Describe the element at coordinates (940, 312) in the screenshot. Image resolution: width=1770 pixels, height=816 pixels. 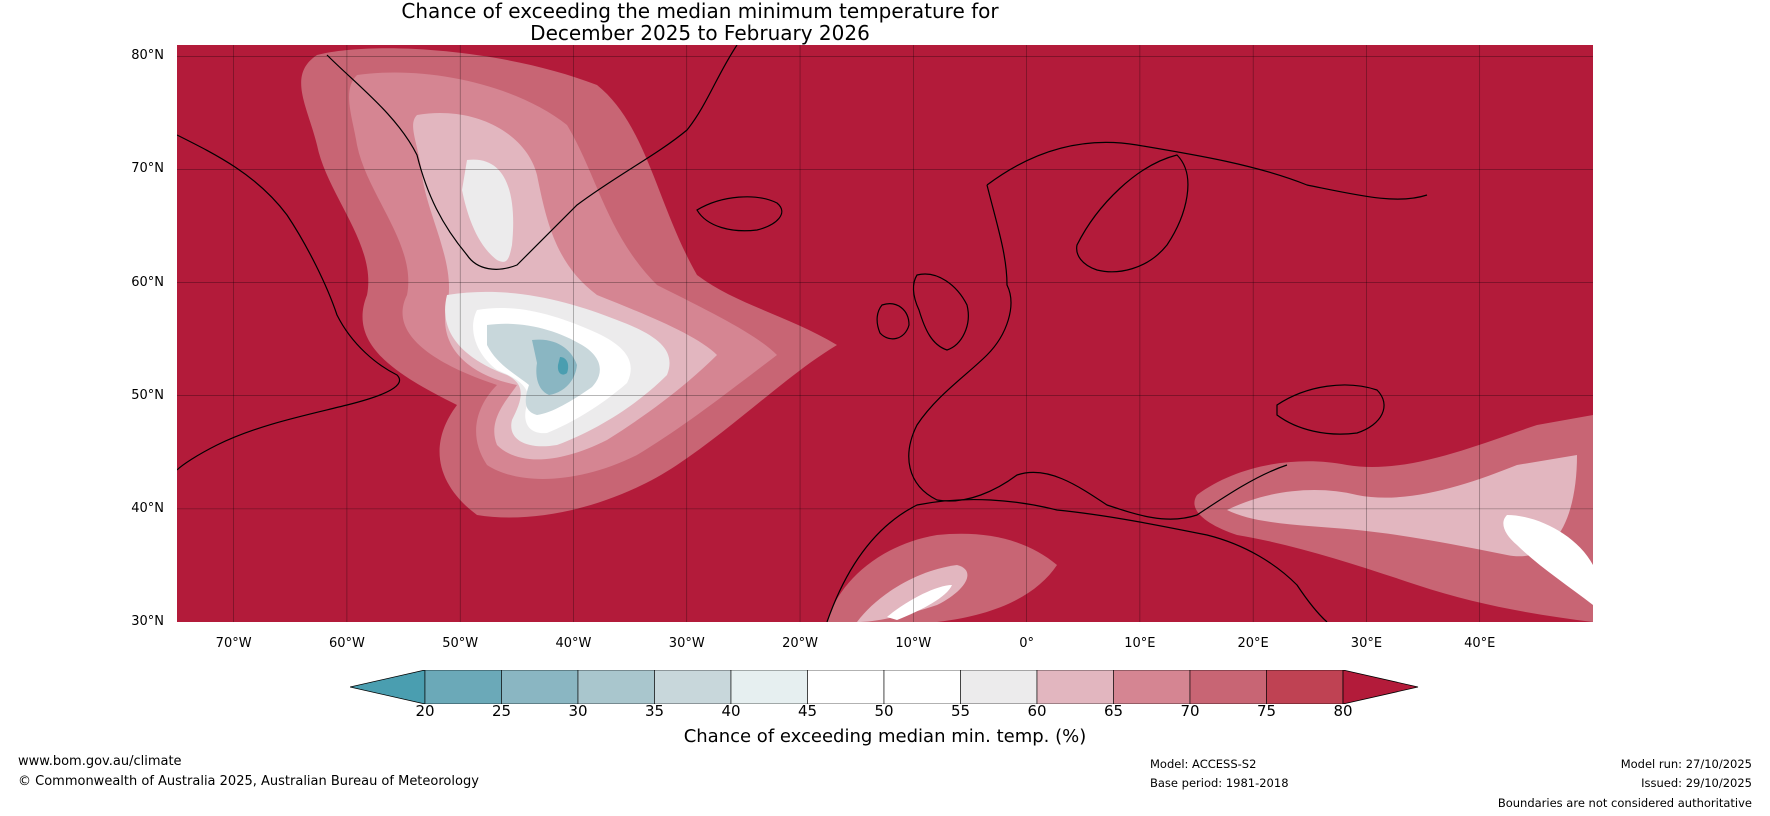
I see `uk-coast` at that location.